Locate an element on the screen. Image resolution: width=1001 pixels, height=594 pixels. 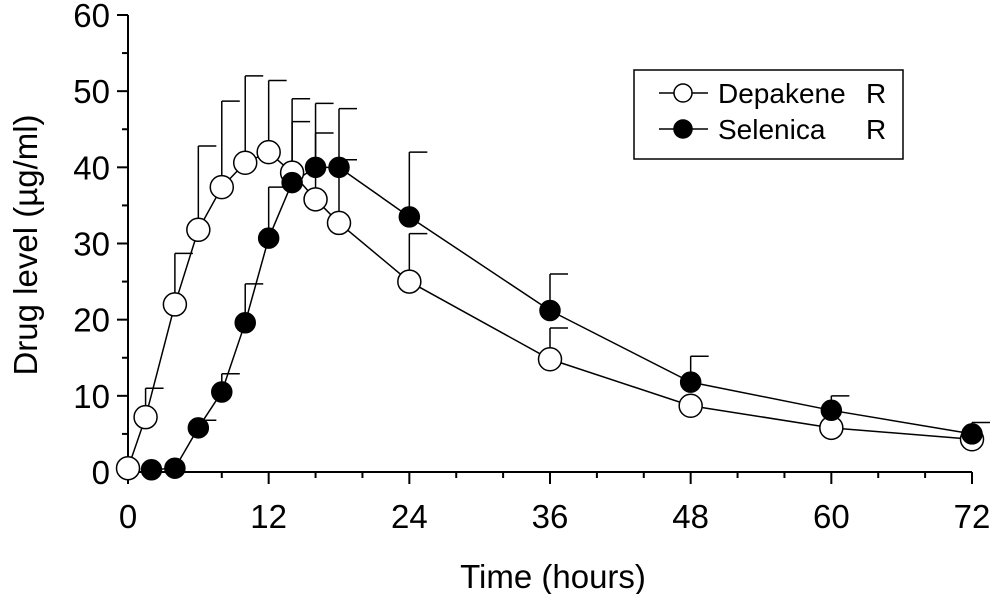
legend-label-selenica: Selenica is located at coordinates (772, 129).